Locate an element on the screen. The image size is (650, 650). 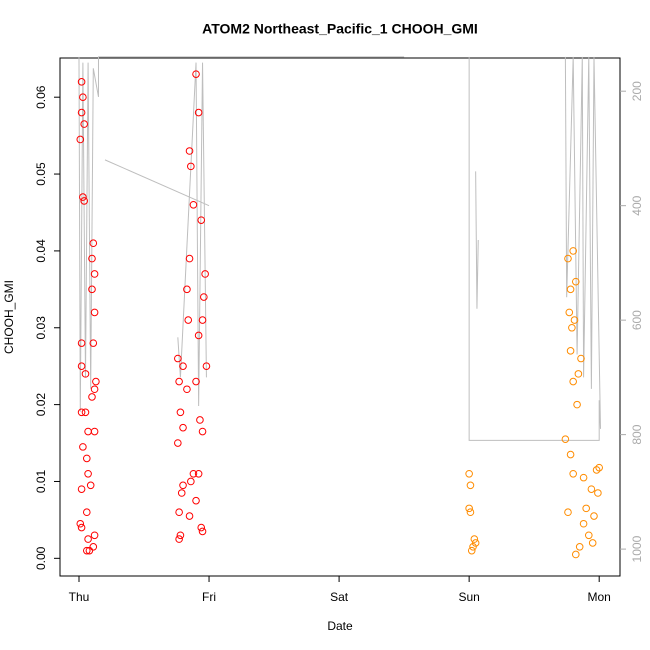
x-tick-label: Thu is located at coordinates (79, 597).